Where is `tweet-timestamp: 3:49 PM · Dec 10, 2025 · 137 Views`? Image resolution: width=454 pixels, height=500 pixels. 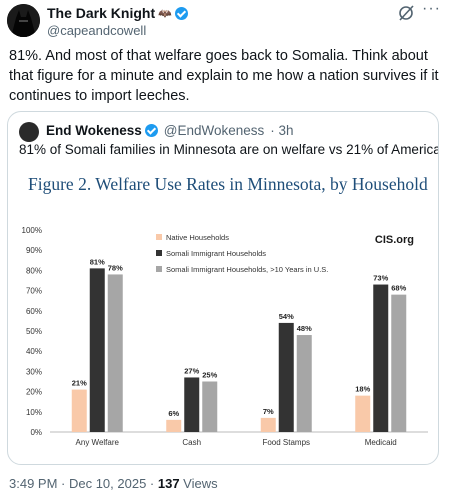 tweet-timestamp: 3:49 PM · Dec 10, 2025 · 137 Views is located at coordinates (113, 483).